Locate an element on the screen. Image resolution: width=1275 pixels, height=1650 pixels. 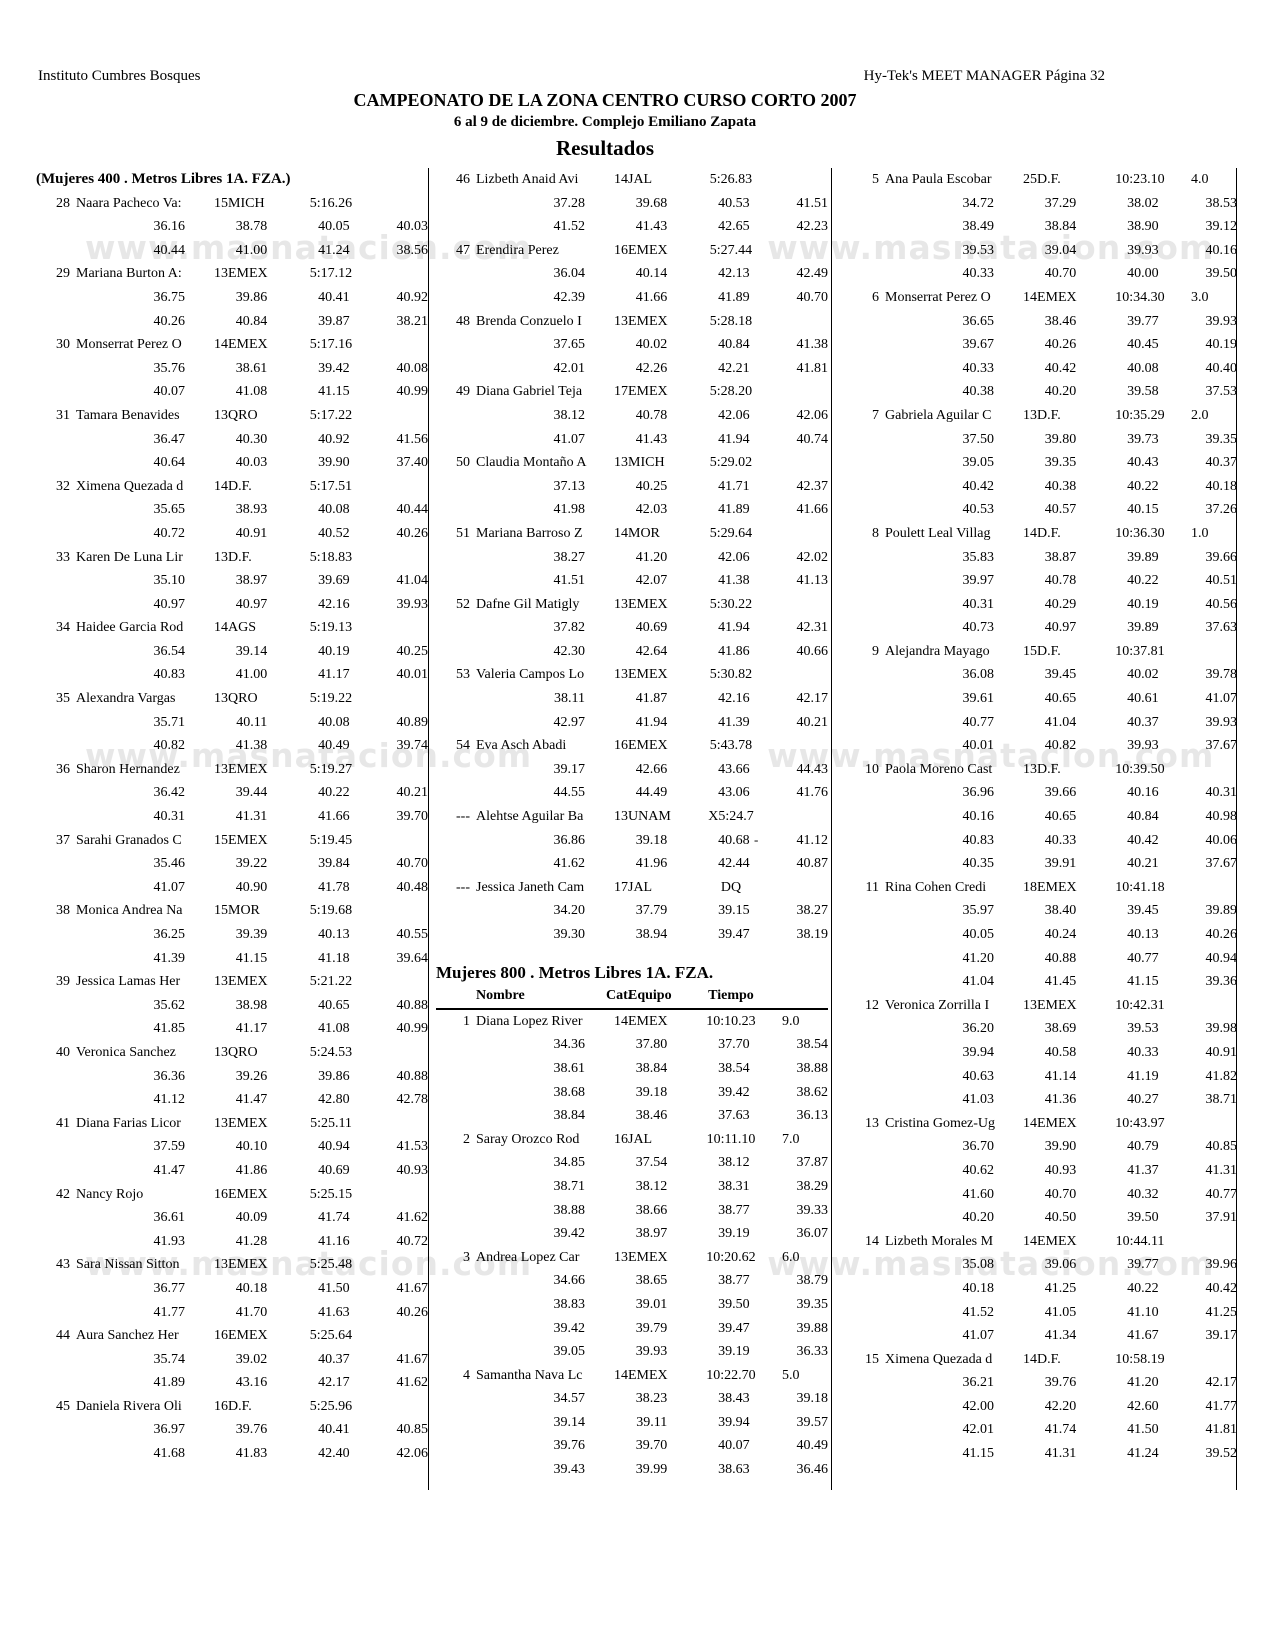
time-cell: 5:29.64 is located at coordinates (731, 533).